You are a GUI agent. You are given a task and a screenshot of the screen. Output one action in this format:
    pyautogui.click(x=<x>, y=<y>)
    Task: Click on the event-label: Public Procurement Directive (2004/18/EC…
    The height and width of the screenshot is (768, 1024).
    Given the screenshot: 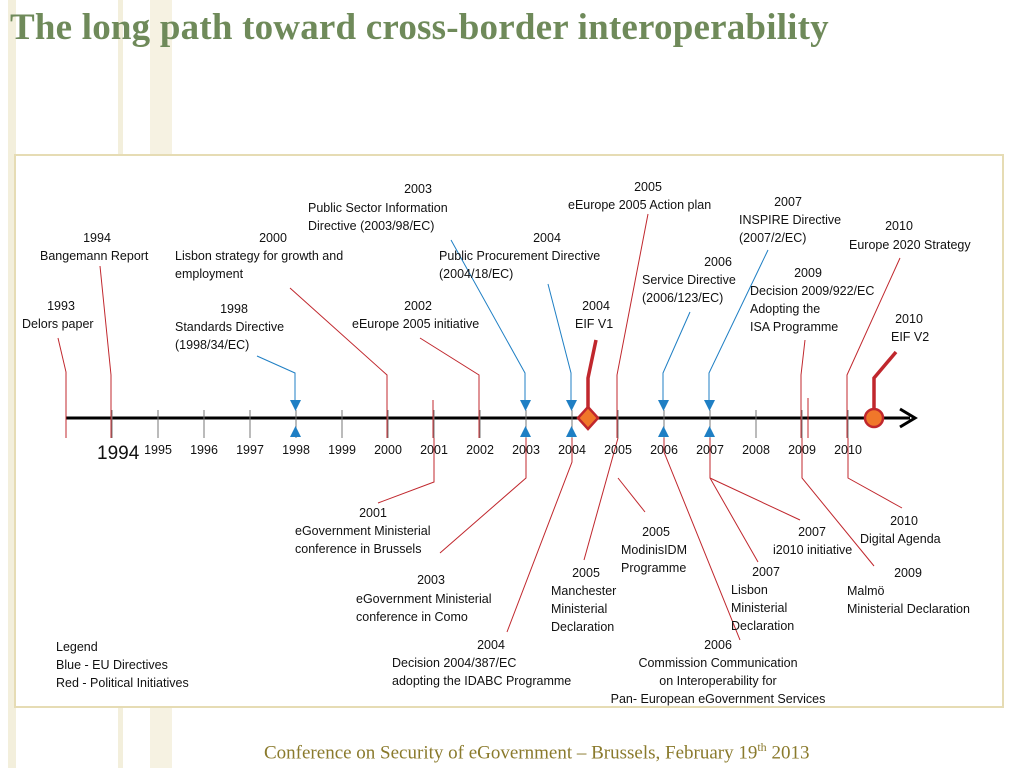 What is the action you would take?
    pyautogui.click(x=520, y=265)
    